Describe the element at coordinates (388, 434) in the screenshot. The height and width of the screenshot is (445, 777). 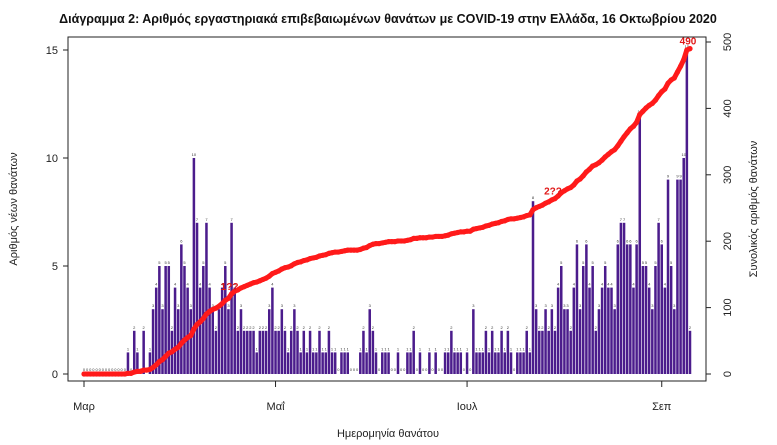
I see `x-axis-label: Ημερομηνία θανάτου` at that location.